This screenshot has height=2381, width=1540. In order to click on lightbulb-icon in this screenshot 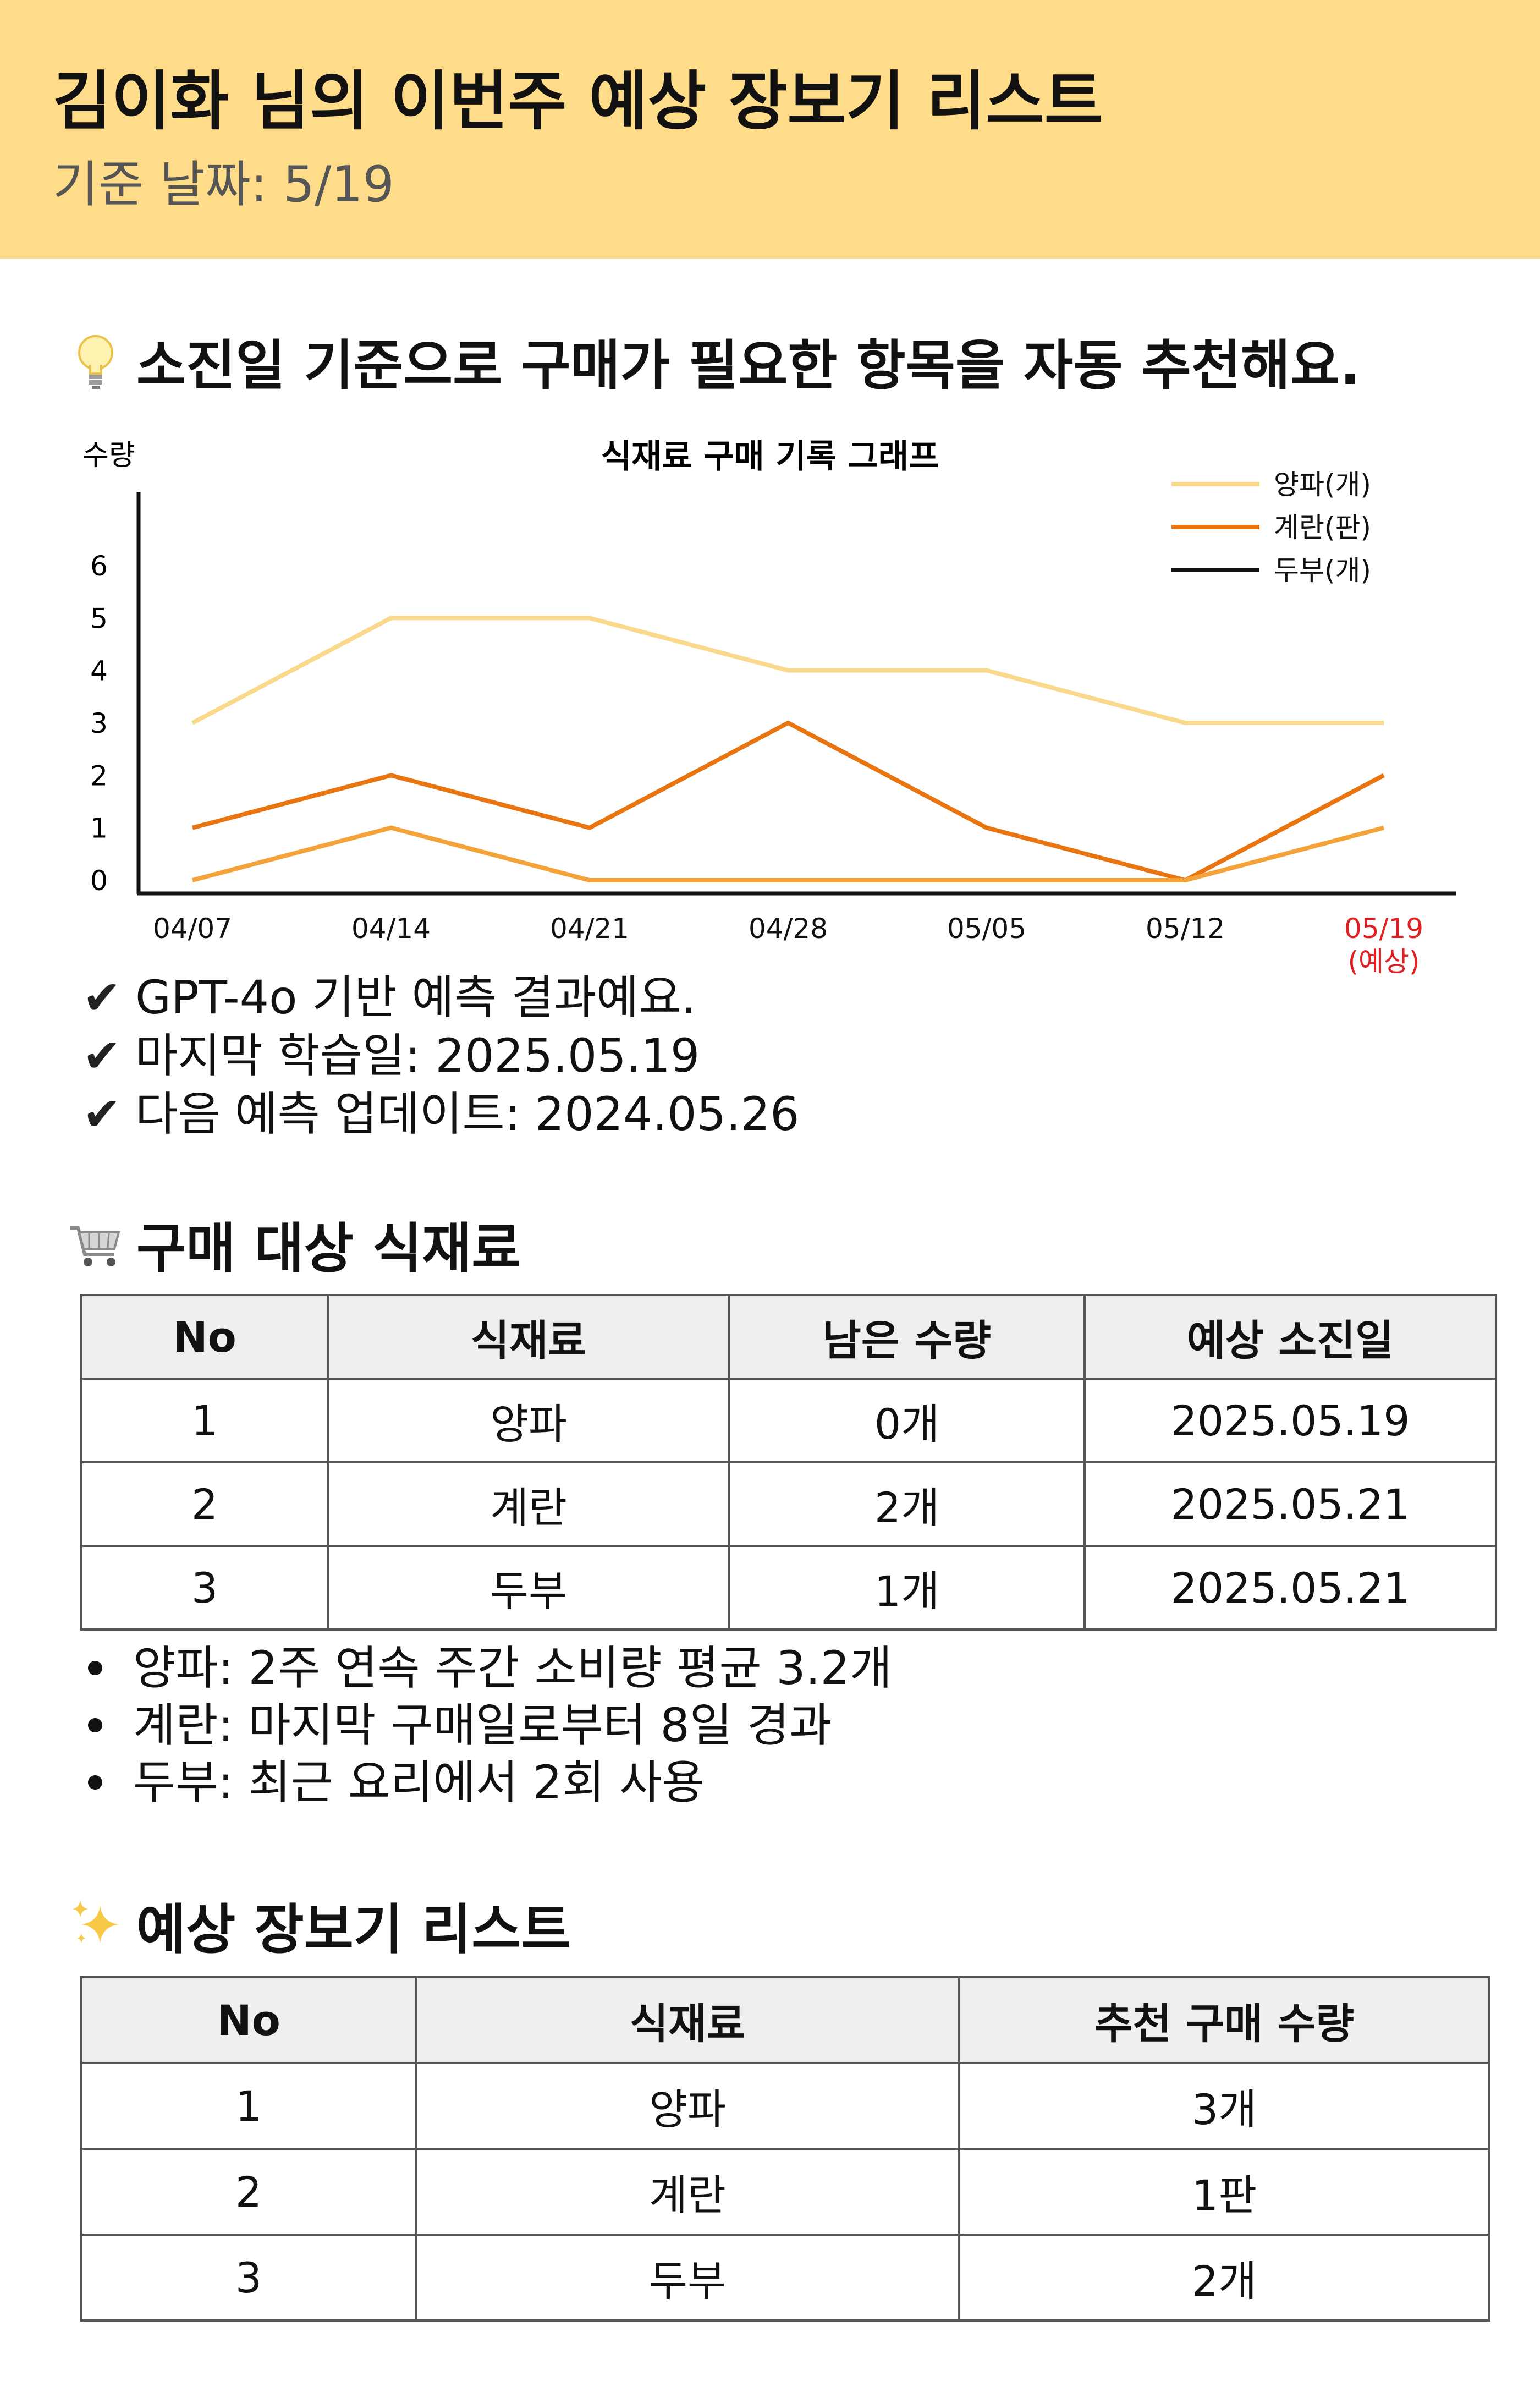, I will do `click(95, 361)`.